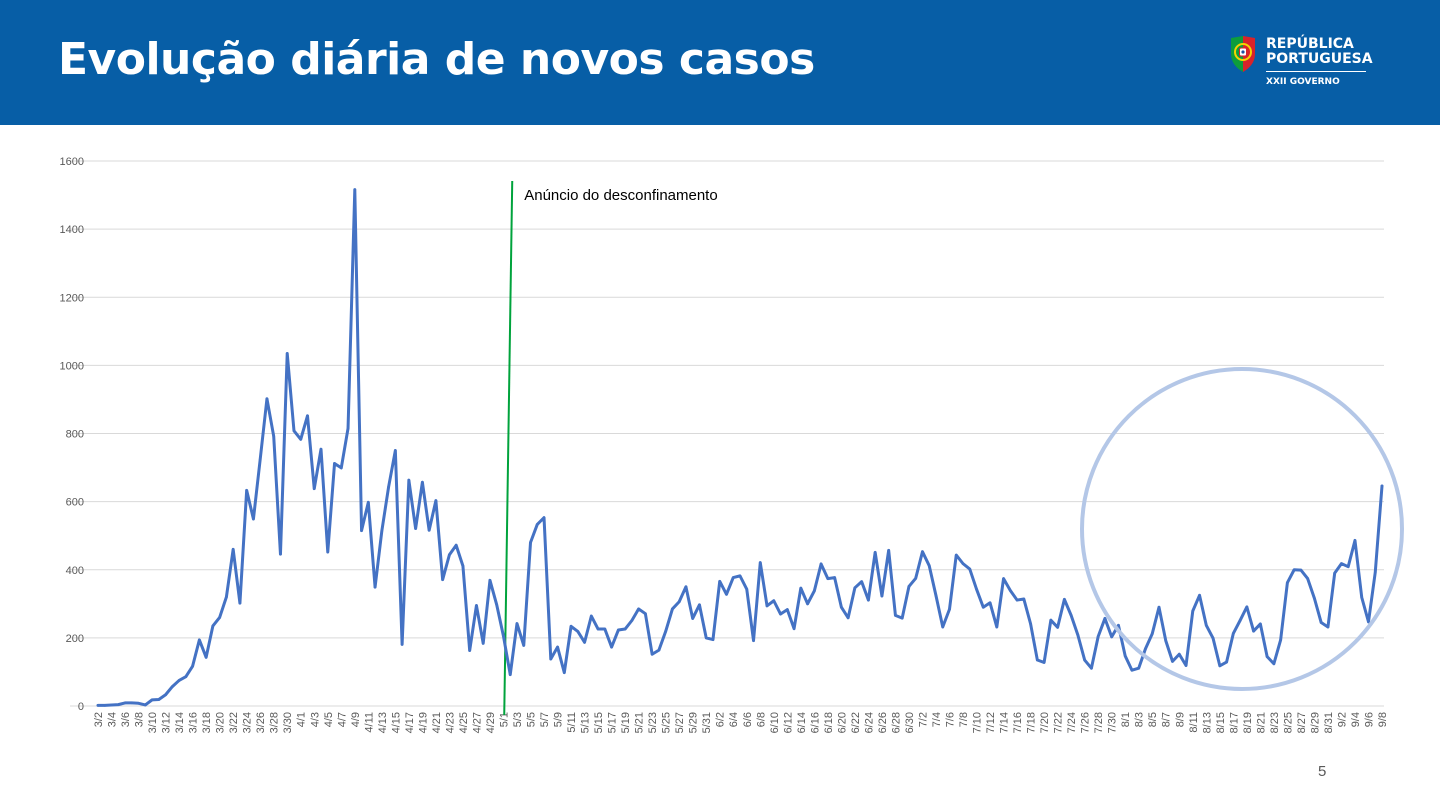  Describe the element at coordinates (775, 722) in the screenshot. I see `x-tick-label: 6/10` at that location.